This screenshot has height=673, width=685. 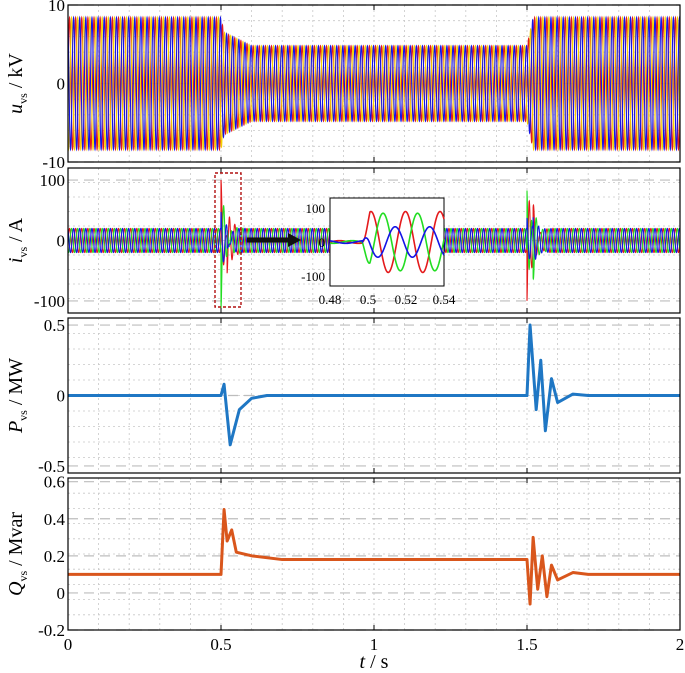 What do you see at coordinates (16, 541) in the screenshot?
I see `y-axis-unit: / Mvar` at bounding box center [16, 541].